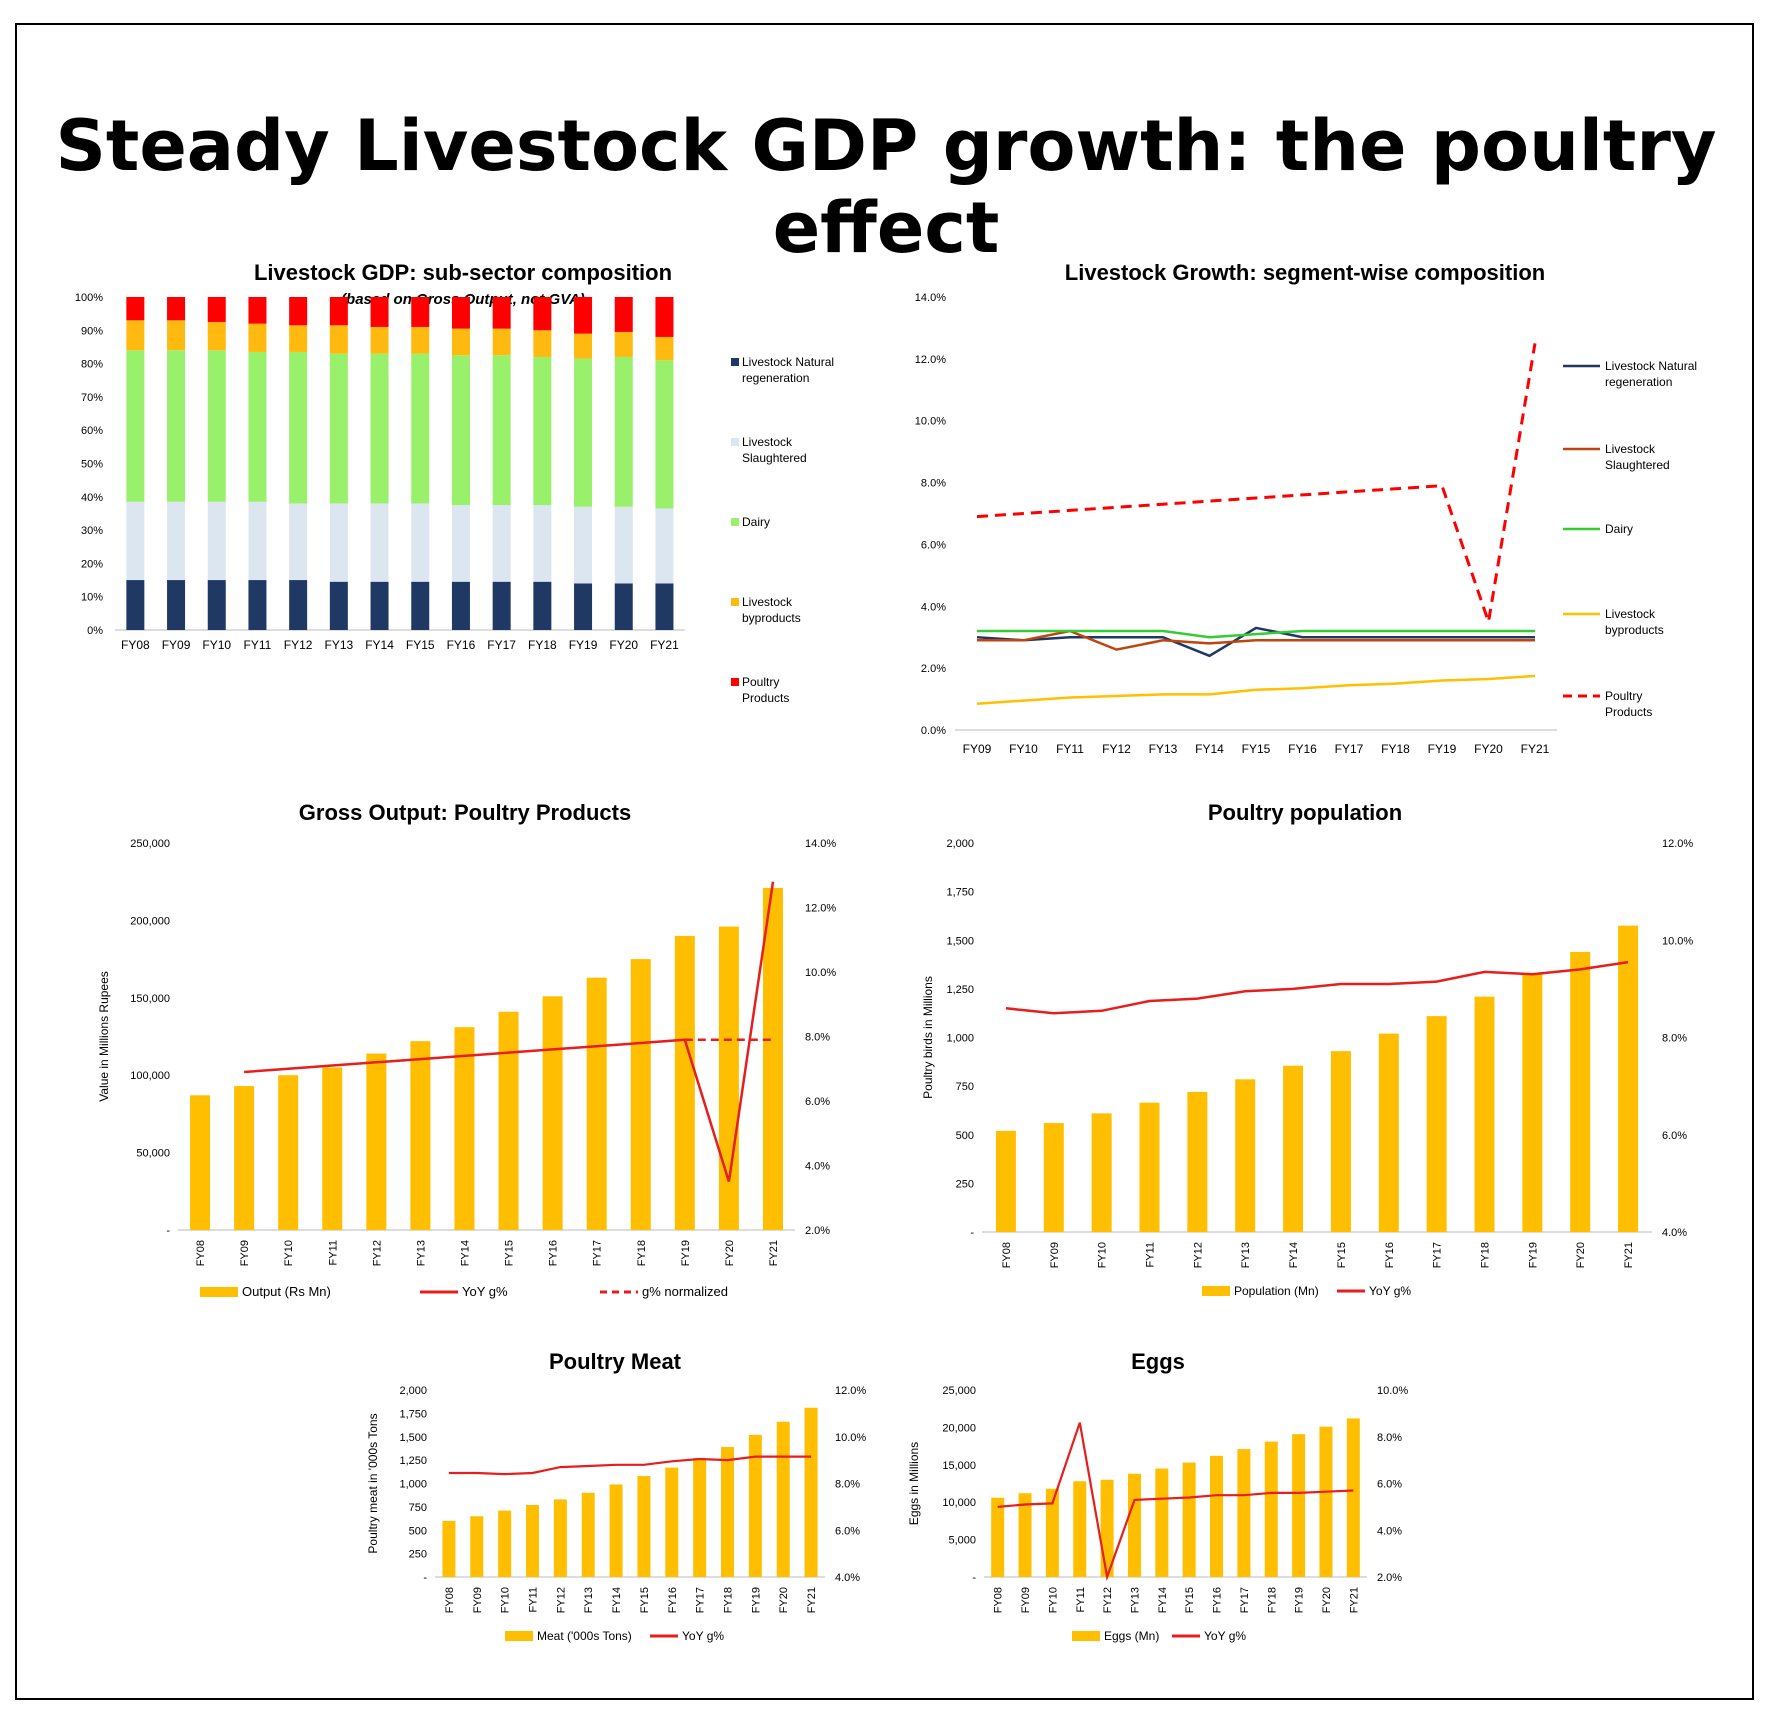 Image resolution: width=1772 pixels, height=1724 pixels. Describe the element at coordinates (960, 844) in the screenshot. I see `y-tick-label: 2,000` at that location.